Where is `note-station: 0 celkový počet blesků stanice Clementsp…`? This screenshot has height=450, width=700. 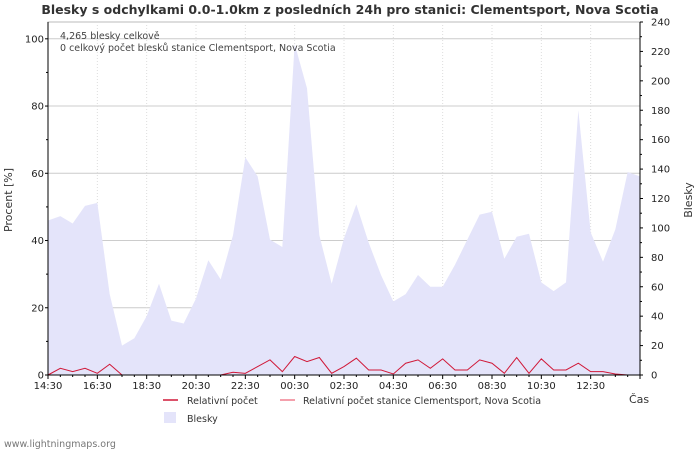 note-station: 0 celkový počet blesků stanice Clementsp… is located at coordinates (198, 48).